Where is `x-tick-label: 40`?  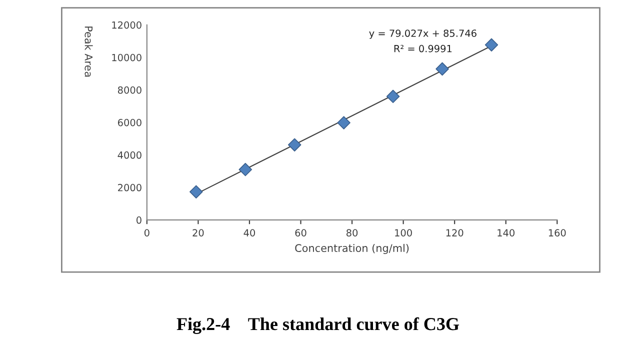
x-tick-label: 40 is located at coordinates (250, 232).